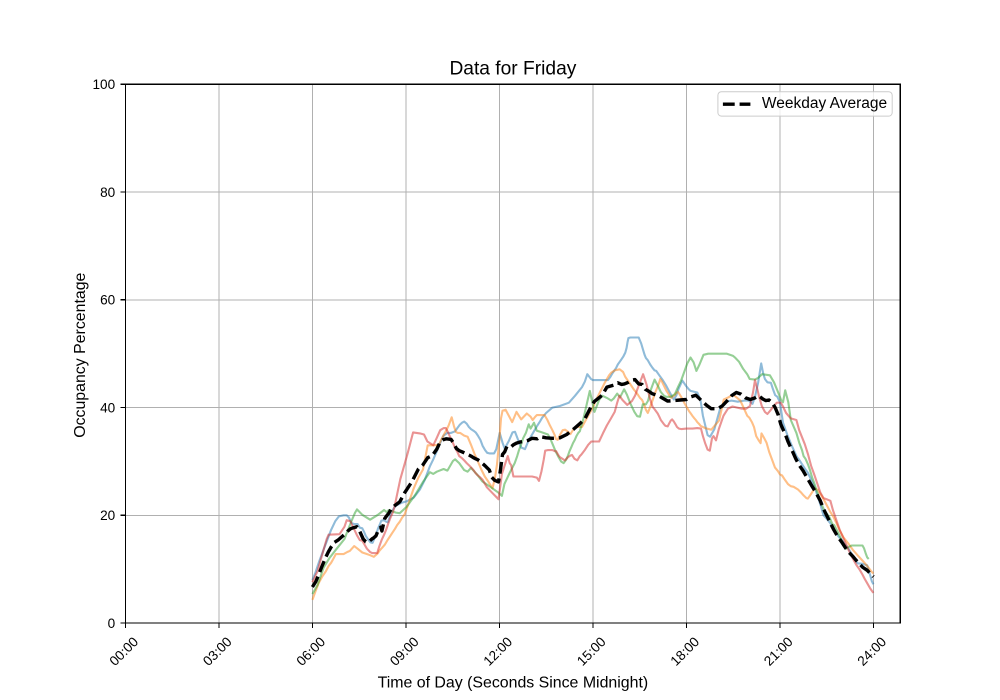 The image size is (1000, 700). I want to click on svg-text: 20, so click(108, 515).